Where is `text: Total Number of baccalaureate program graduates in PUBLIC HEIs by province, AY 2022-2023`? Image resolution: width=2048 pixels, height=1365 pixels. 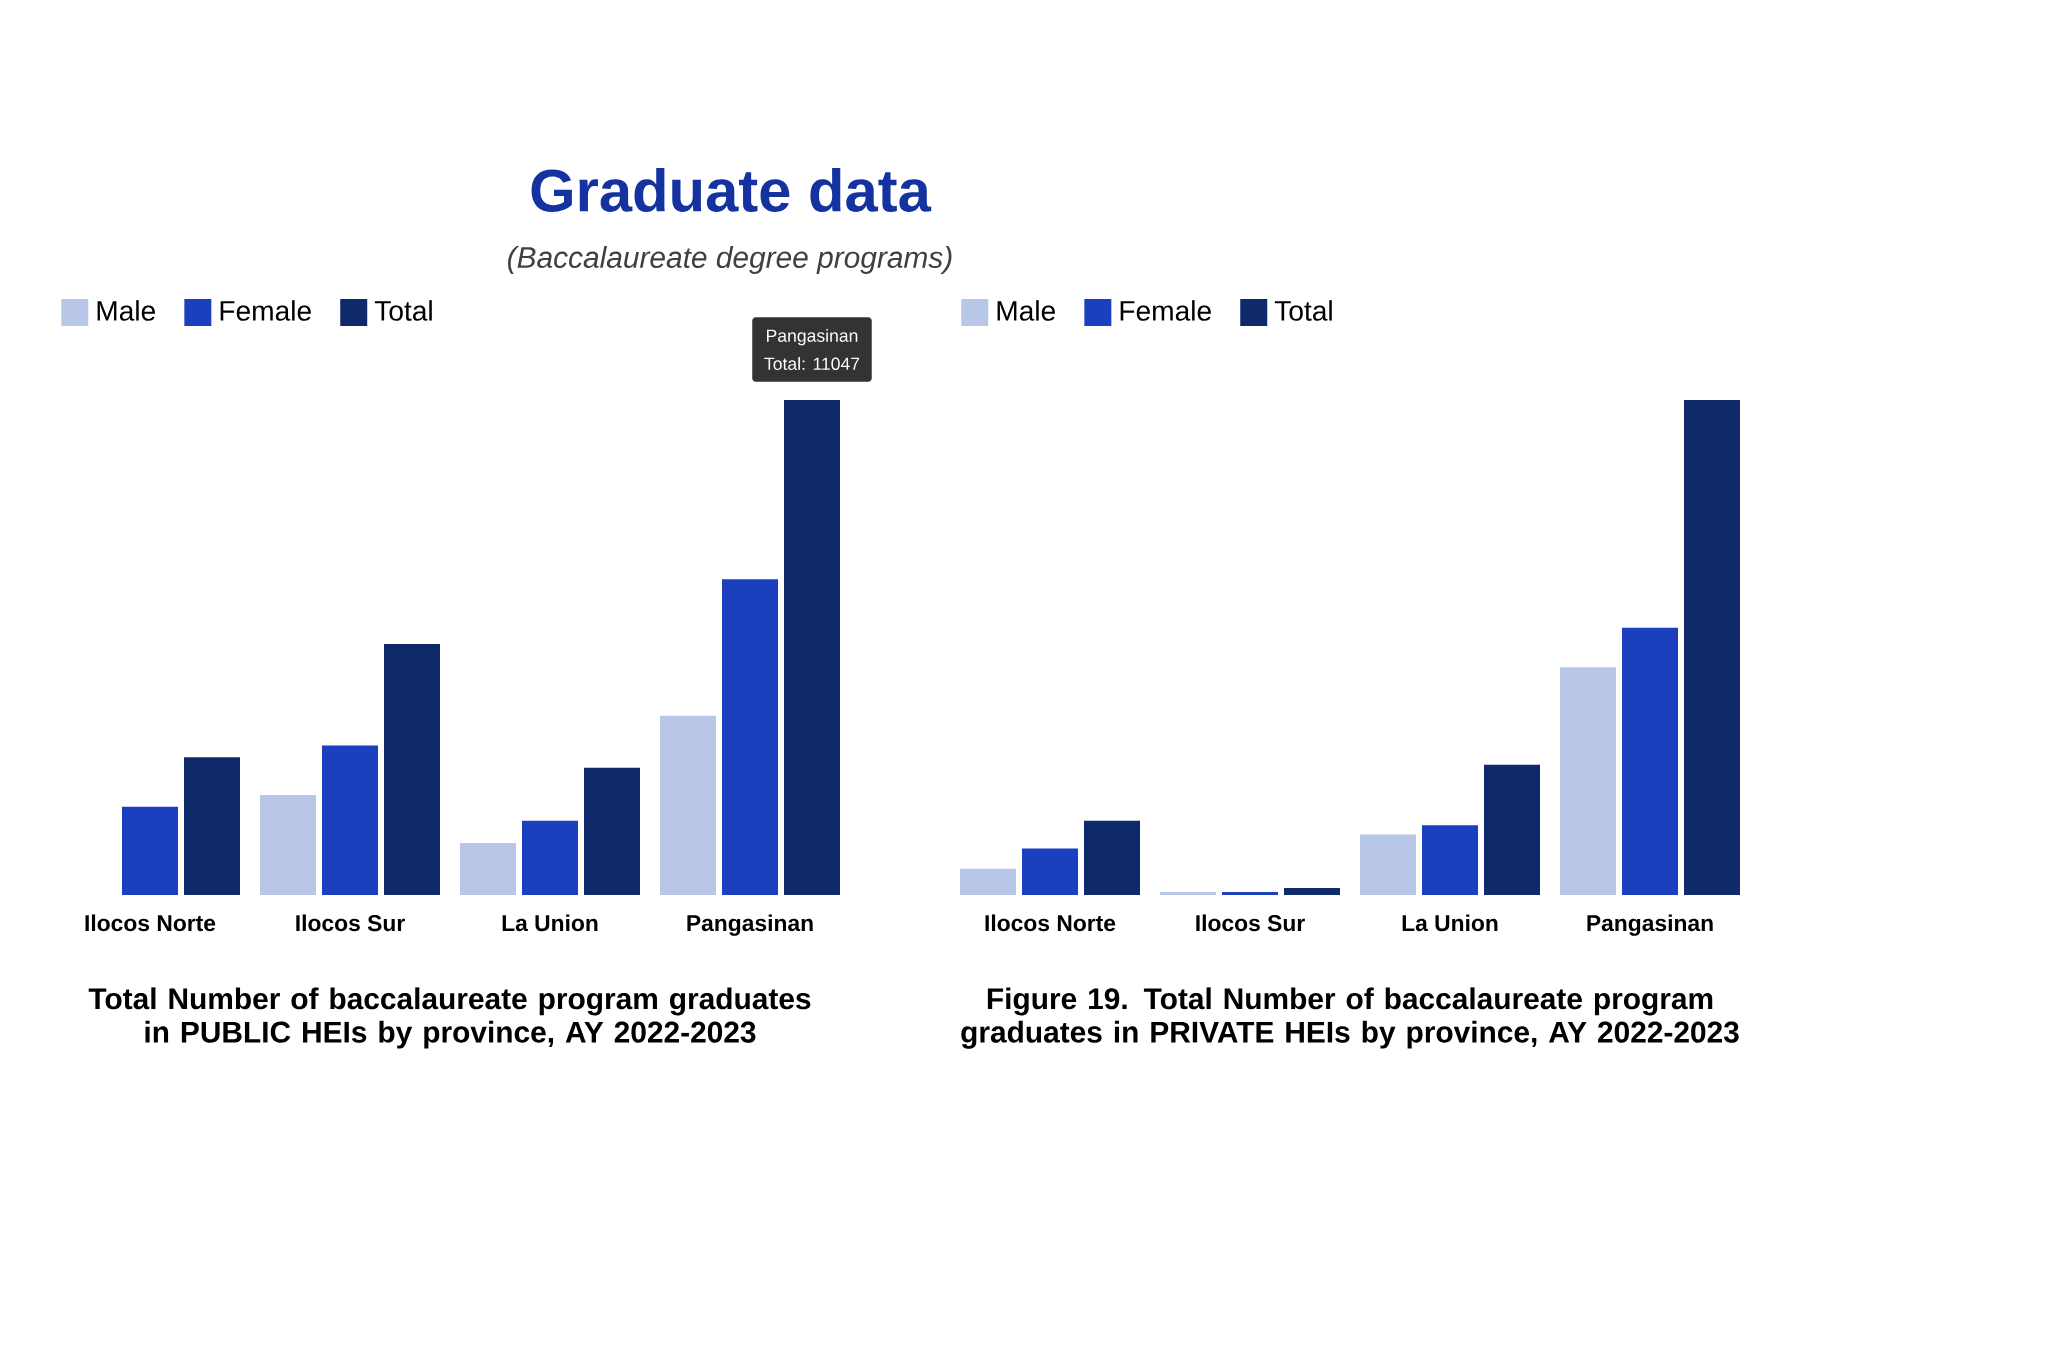
text: Total Number of baccalaureate program graduates in PUBLIC HEIs by province, AY 2022-2023 is located at coordinates (449, 1018).